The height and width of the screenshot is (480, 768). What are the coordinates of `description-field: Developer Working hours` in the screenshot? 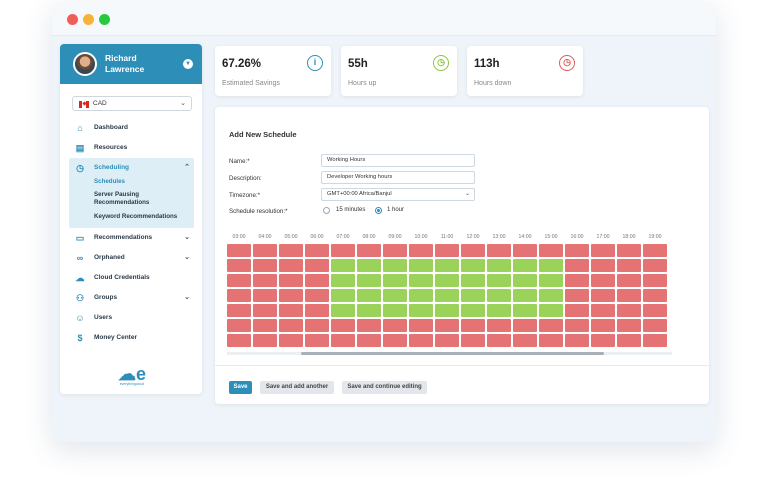 It's located at (398, 177).